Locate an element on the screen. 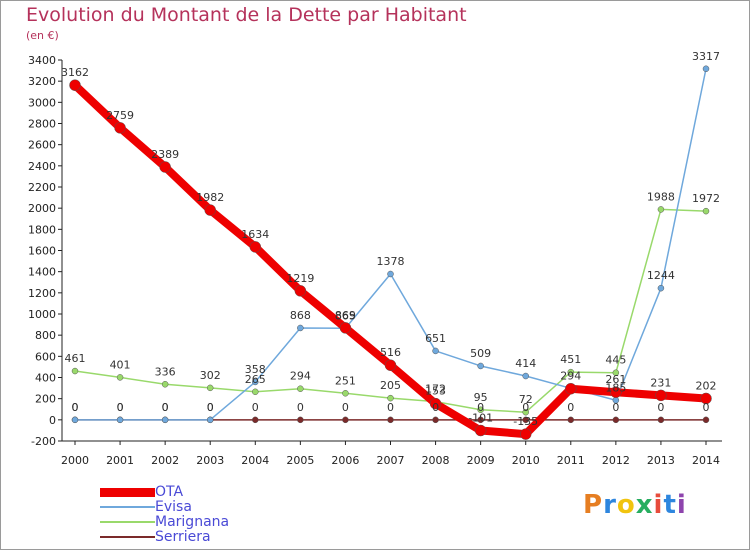  data-label-marignana: 72 is located at coordinates (526, 399).